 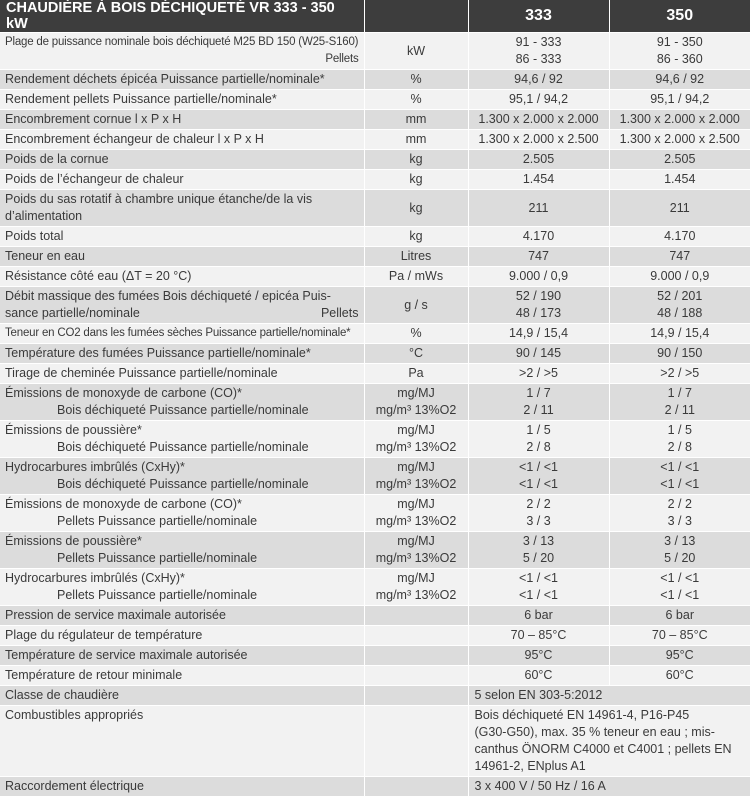 I want to click on value-line: 91 - 350, so click(x=680, y=42).